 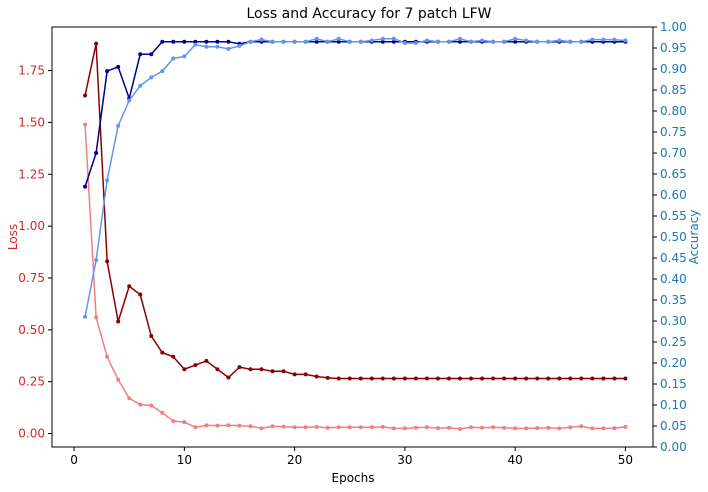 What do you see at coordinates (673, 174) in the screenshot?
I see `right-tick-label: 0.65` at bounding box center [673, 174].